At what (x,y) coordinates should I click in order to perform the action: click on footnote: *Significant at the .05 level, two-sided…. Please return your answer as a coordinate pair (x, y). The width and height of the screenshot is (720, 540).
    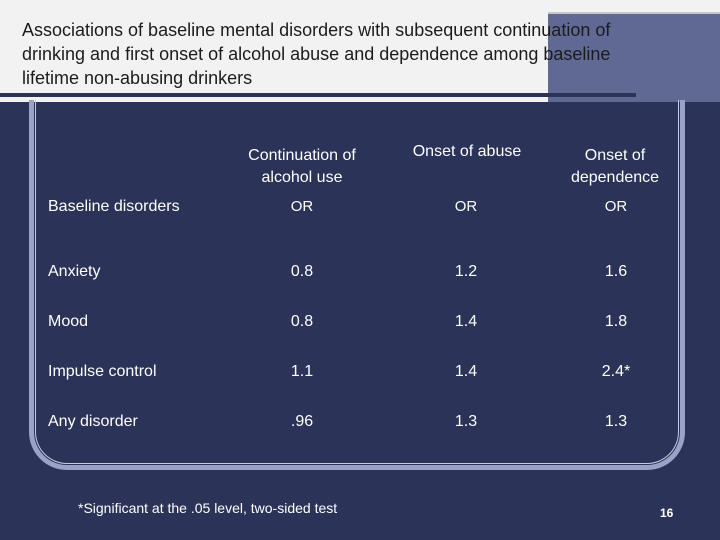
    Looking at the image, I should click on (208, 508).